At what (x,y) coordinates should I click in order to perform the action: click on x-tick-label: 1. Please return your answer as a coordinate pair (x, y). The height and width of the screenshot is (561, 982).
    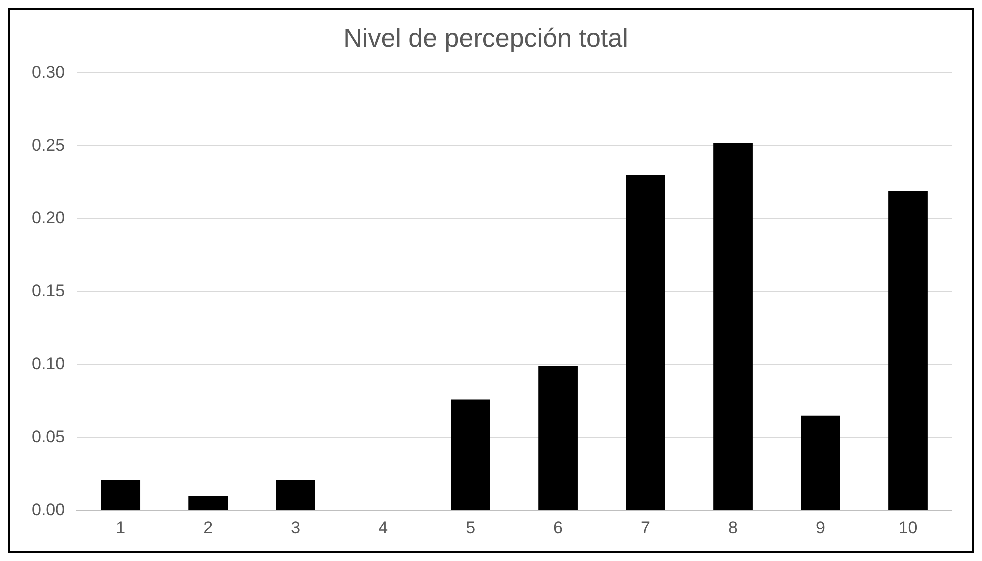
    Looking at the image, I should click on (121, 528).